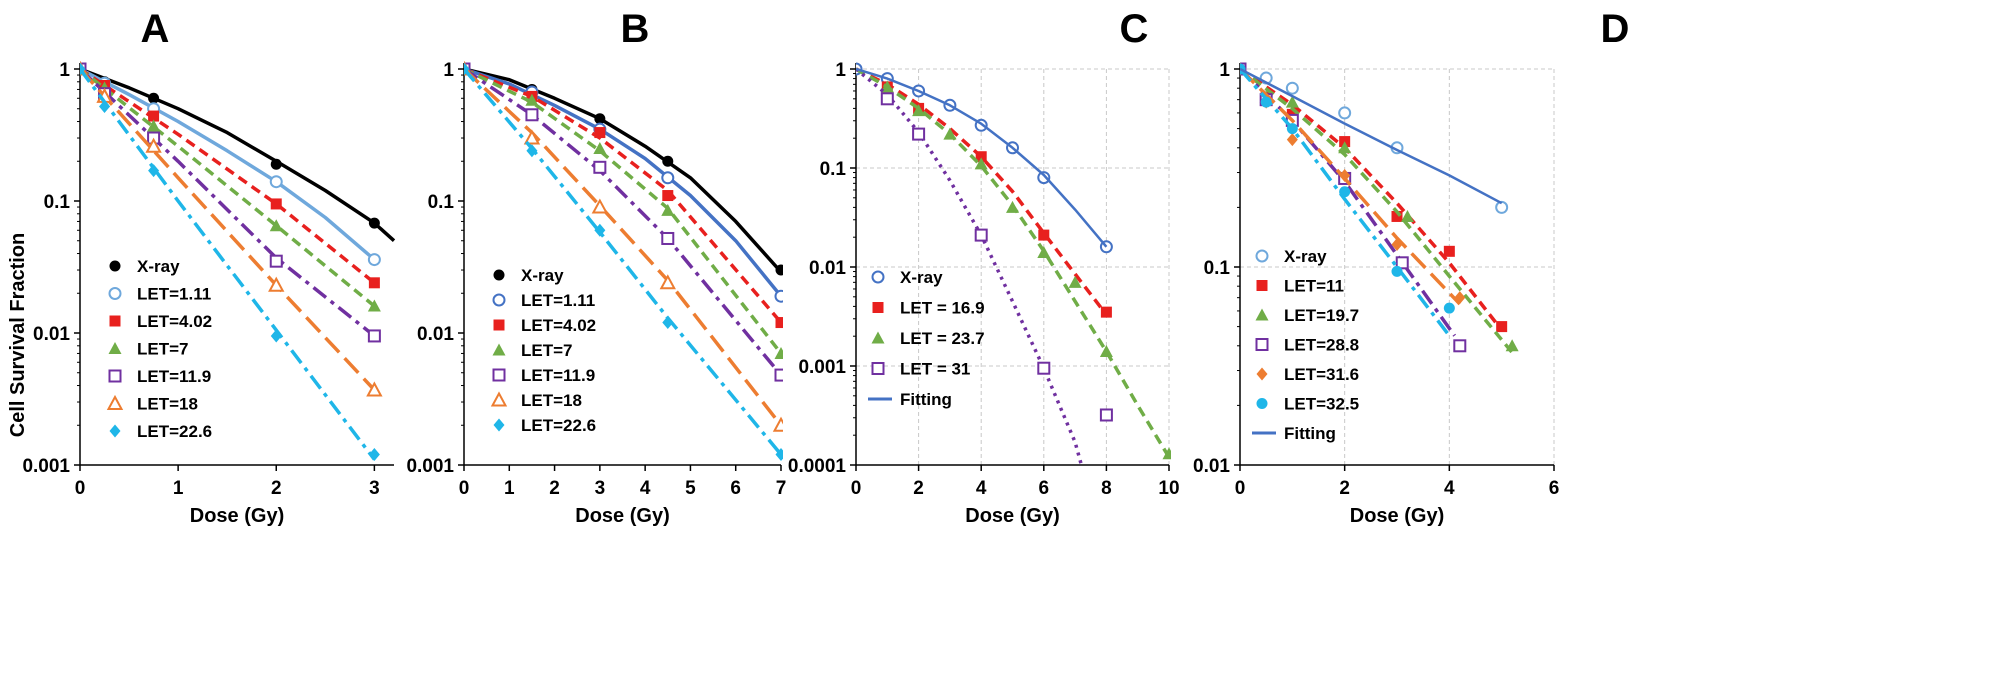  I want to click on legend-label-let-18: LET=18, so click(167, 404).